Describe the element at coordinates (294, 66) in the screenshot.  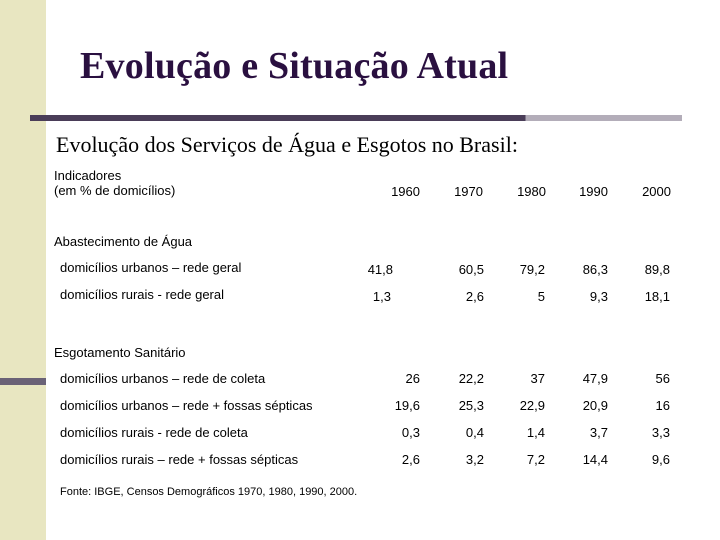
I see `slide-title: Evolução e Situação Atual` at that location.